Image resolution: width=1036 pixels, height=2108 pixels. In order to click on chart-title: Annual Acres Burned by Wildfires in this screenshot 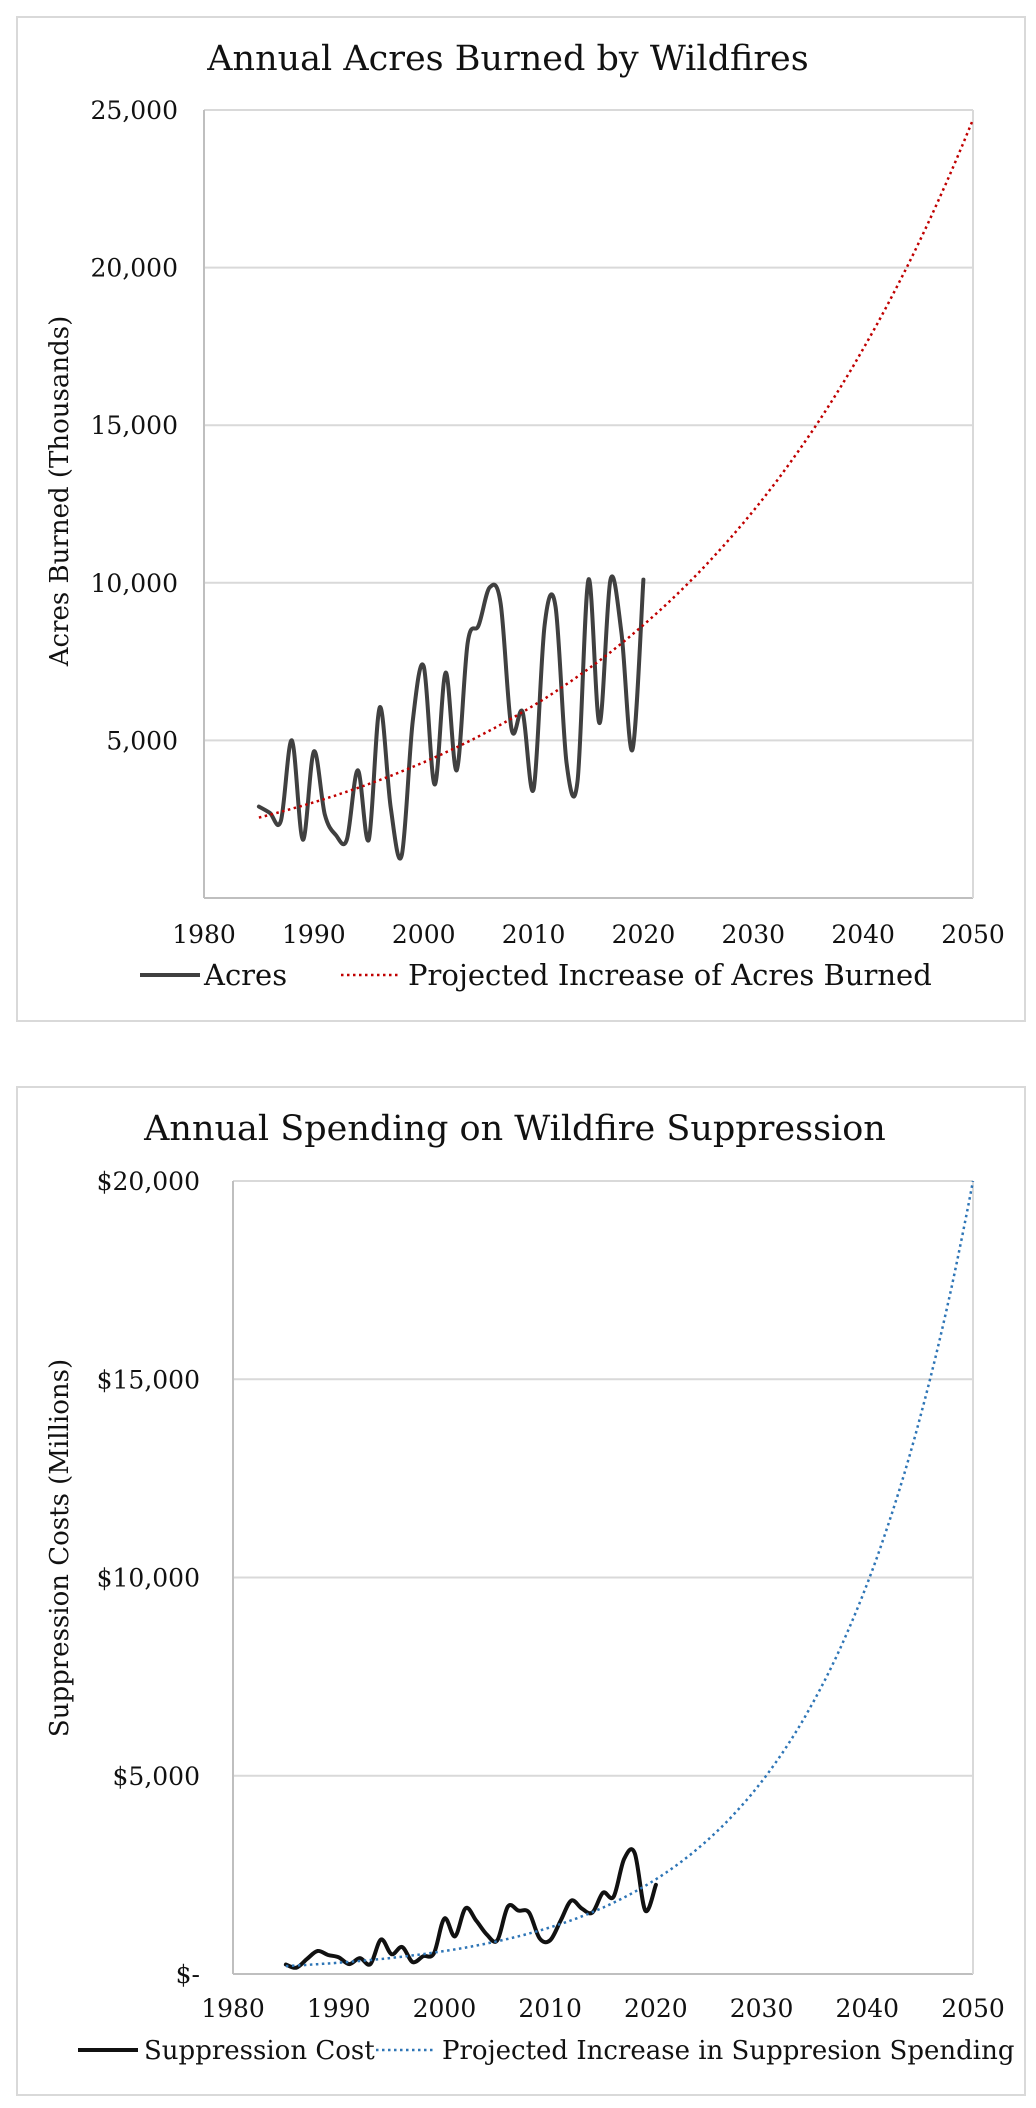, I will do `click(507, 59)`.